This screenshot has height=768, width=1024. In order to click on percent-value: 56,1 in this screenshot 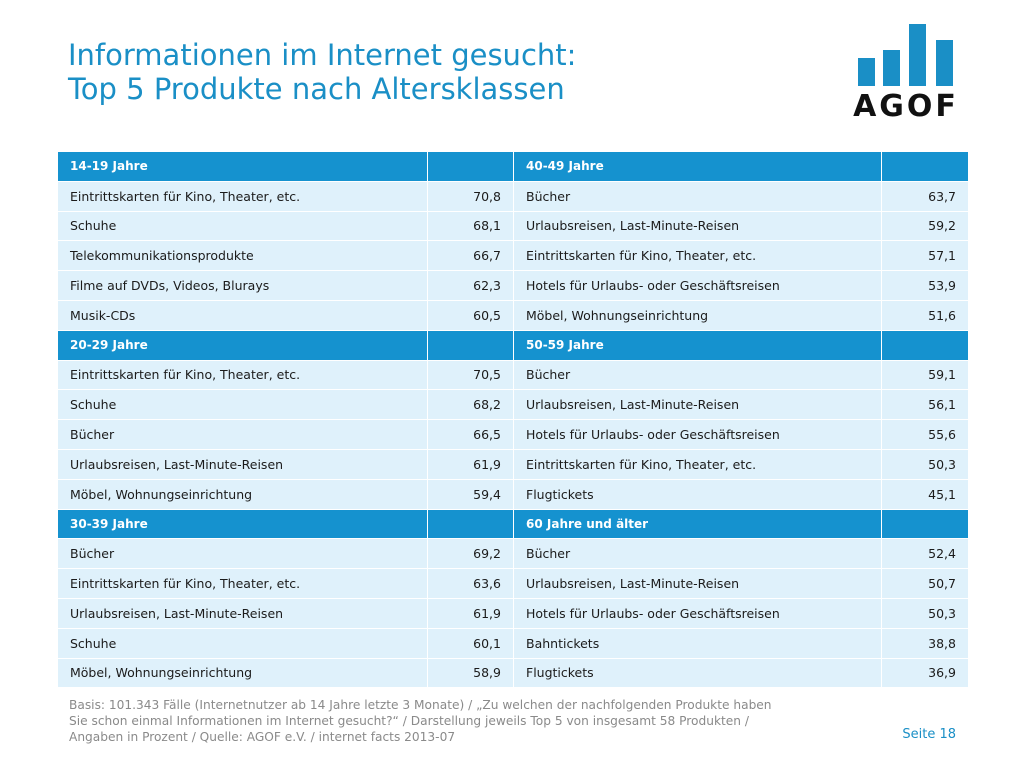, I will do `click(925, 405)`.